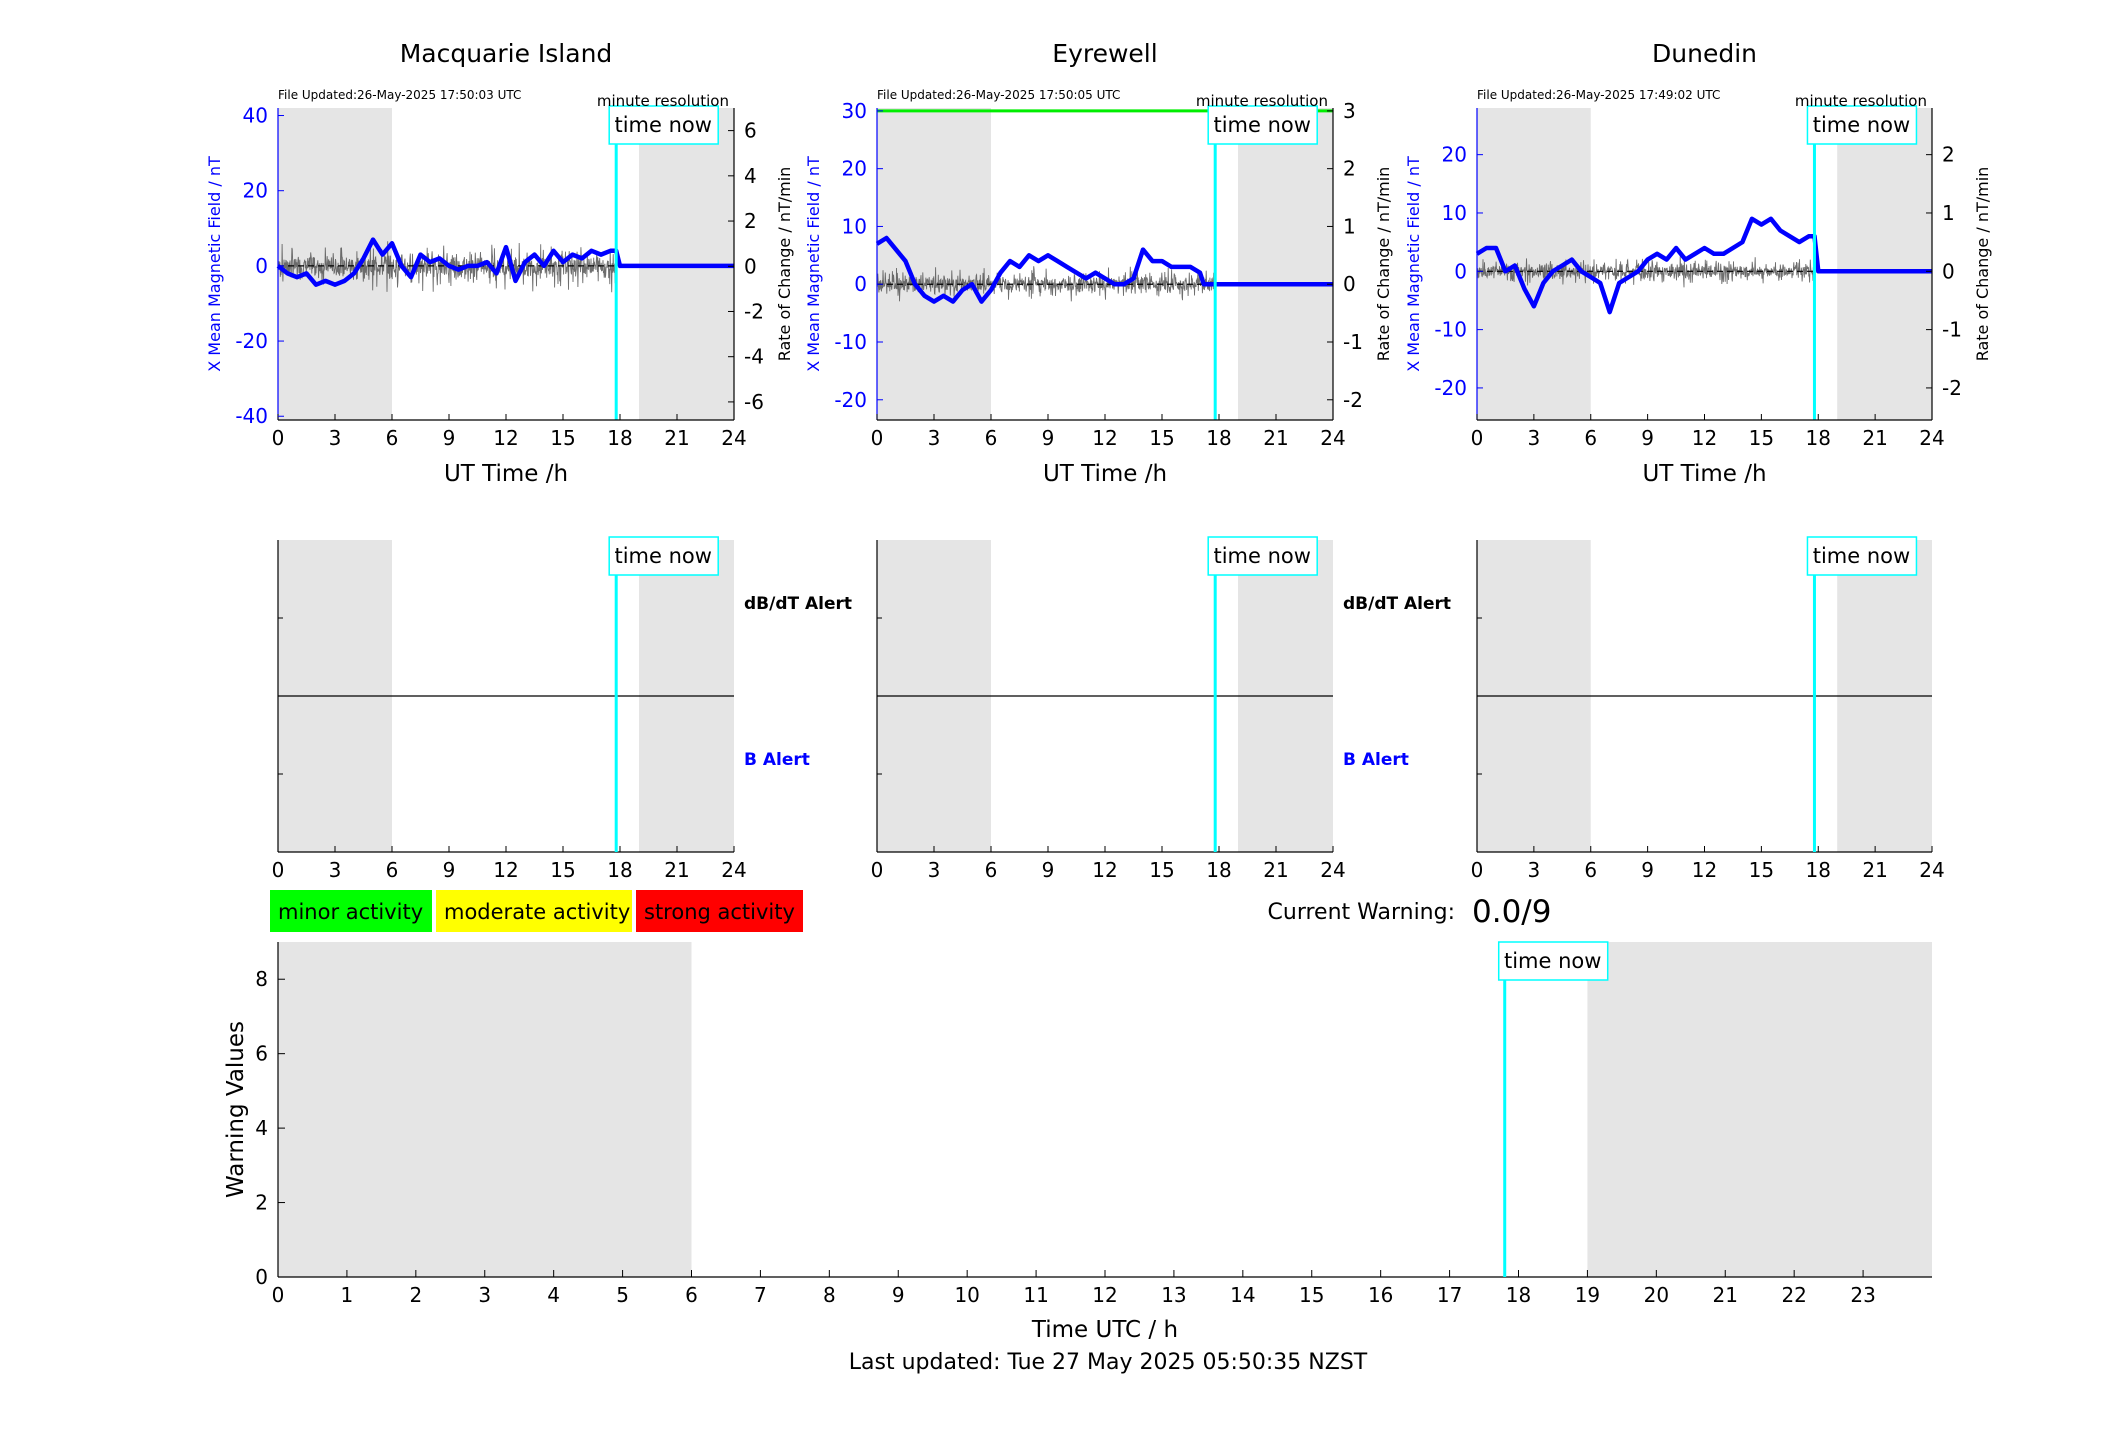  I want to click on left-y-tick-label: 20, so click(1454, 155).